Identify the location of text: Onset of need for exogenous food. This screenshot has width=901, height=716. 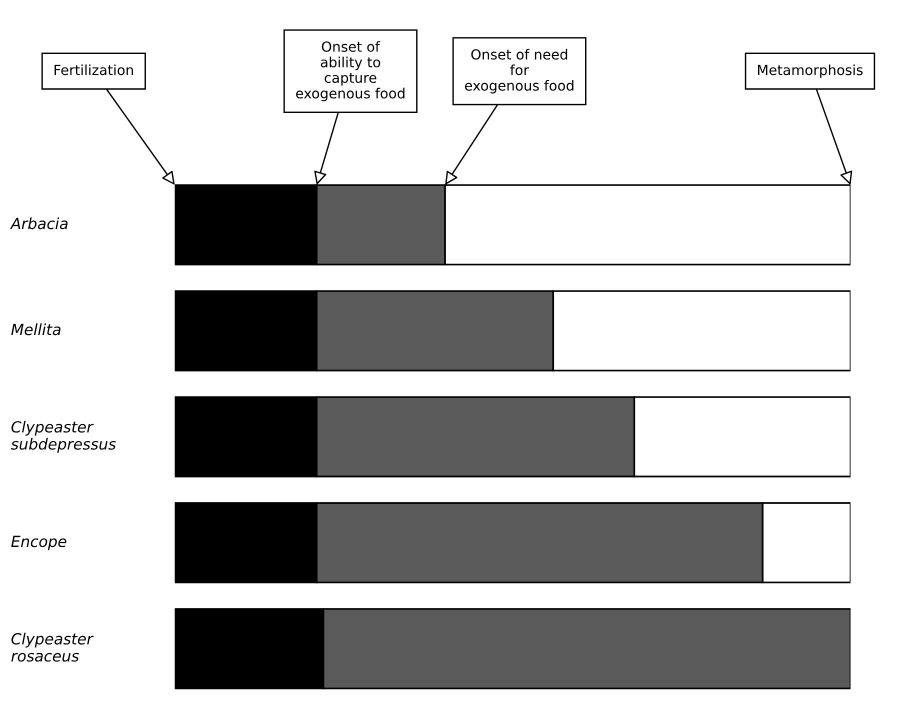
(519, 71).